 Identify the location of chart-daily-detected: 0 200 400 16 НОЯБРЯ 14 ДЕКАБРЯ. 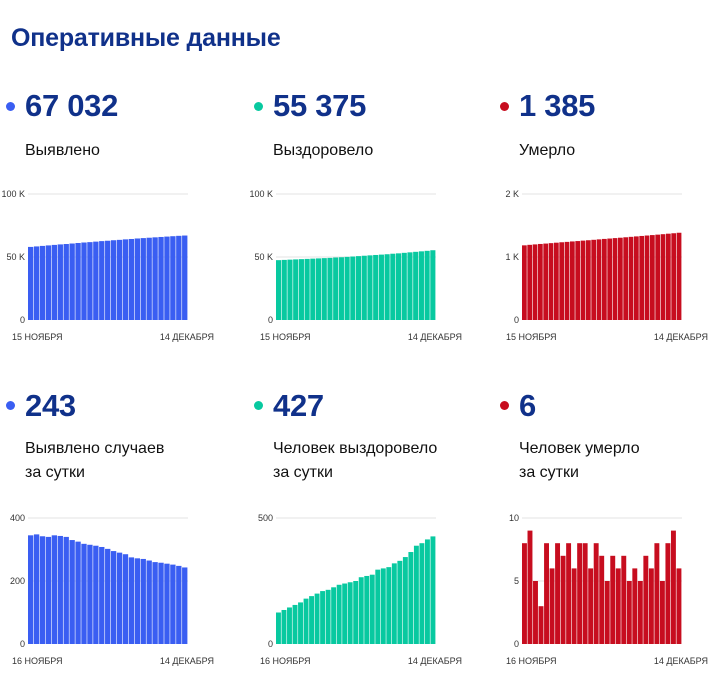
(112, 589).